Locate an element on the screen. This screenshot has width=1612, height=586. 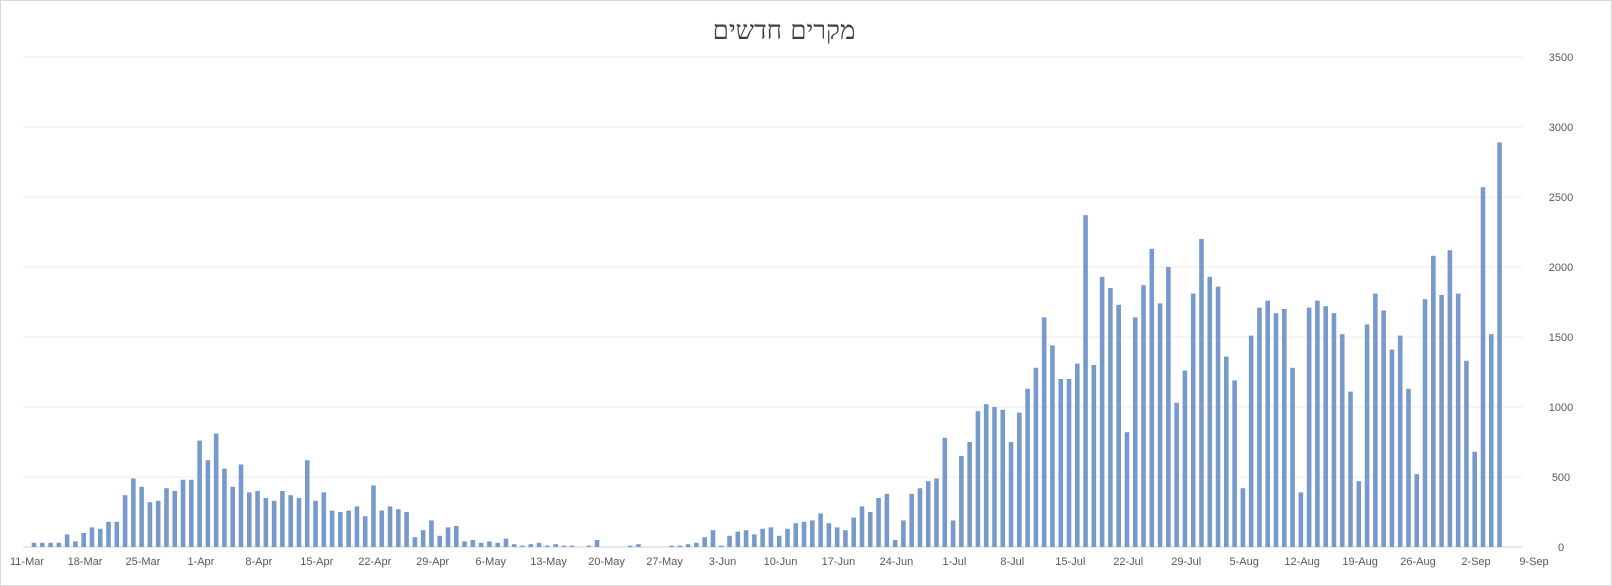
x-tick-label: 25-Mar is located at coordinates (142, 562).